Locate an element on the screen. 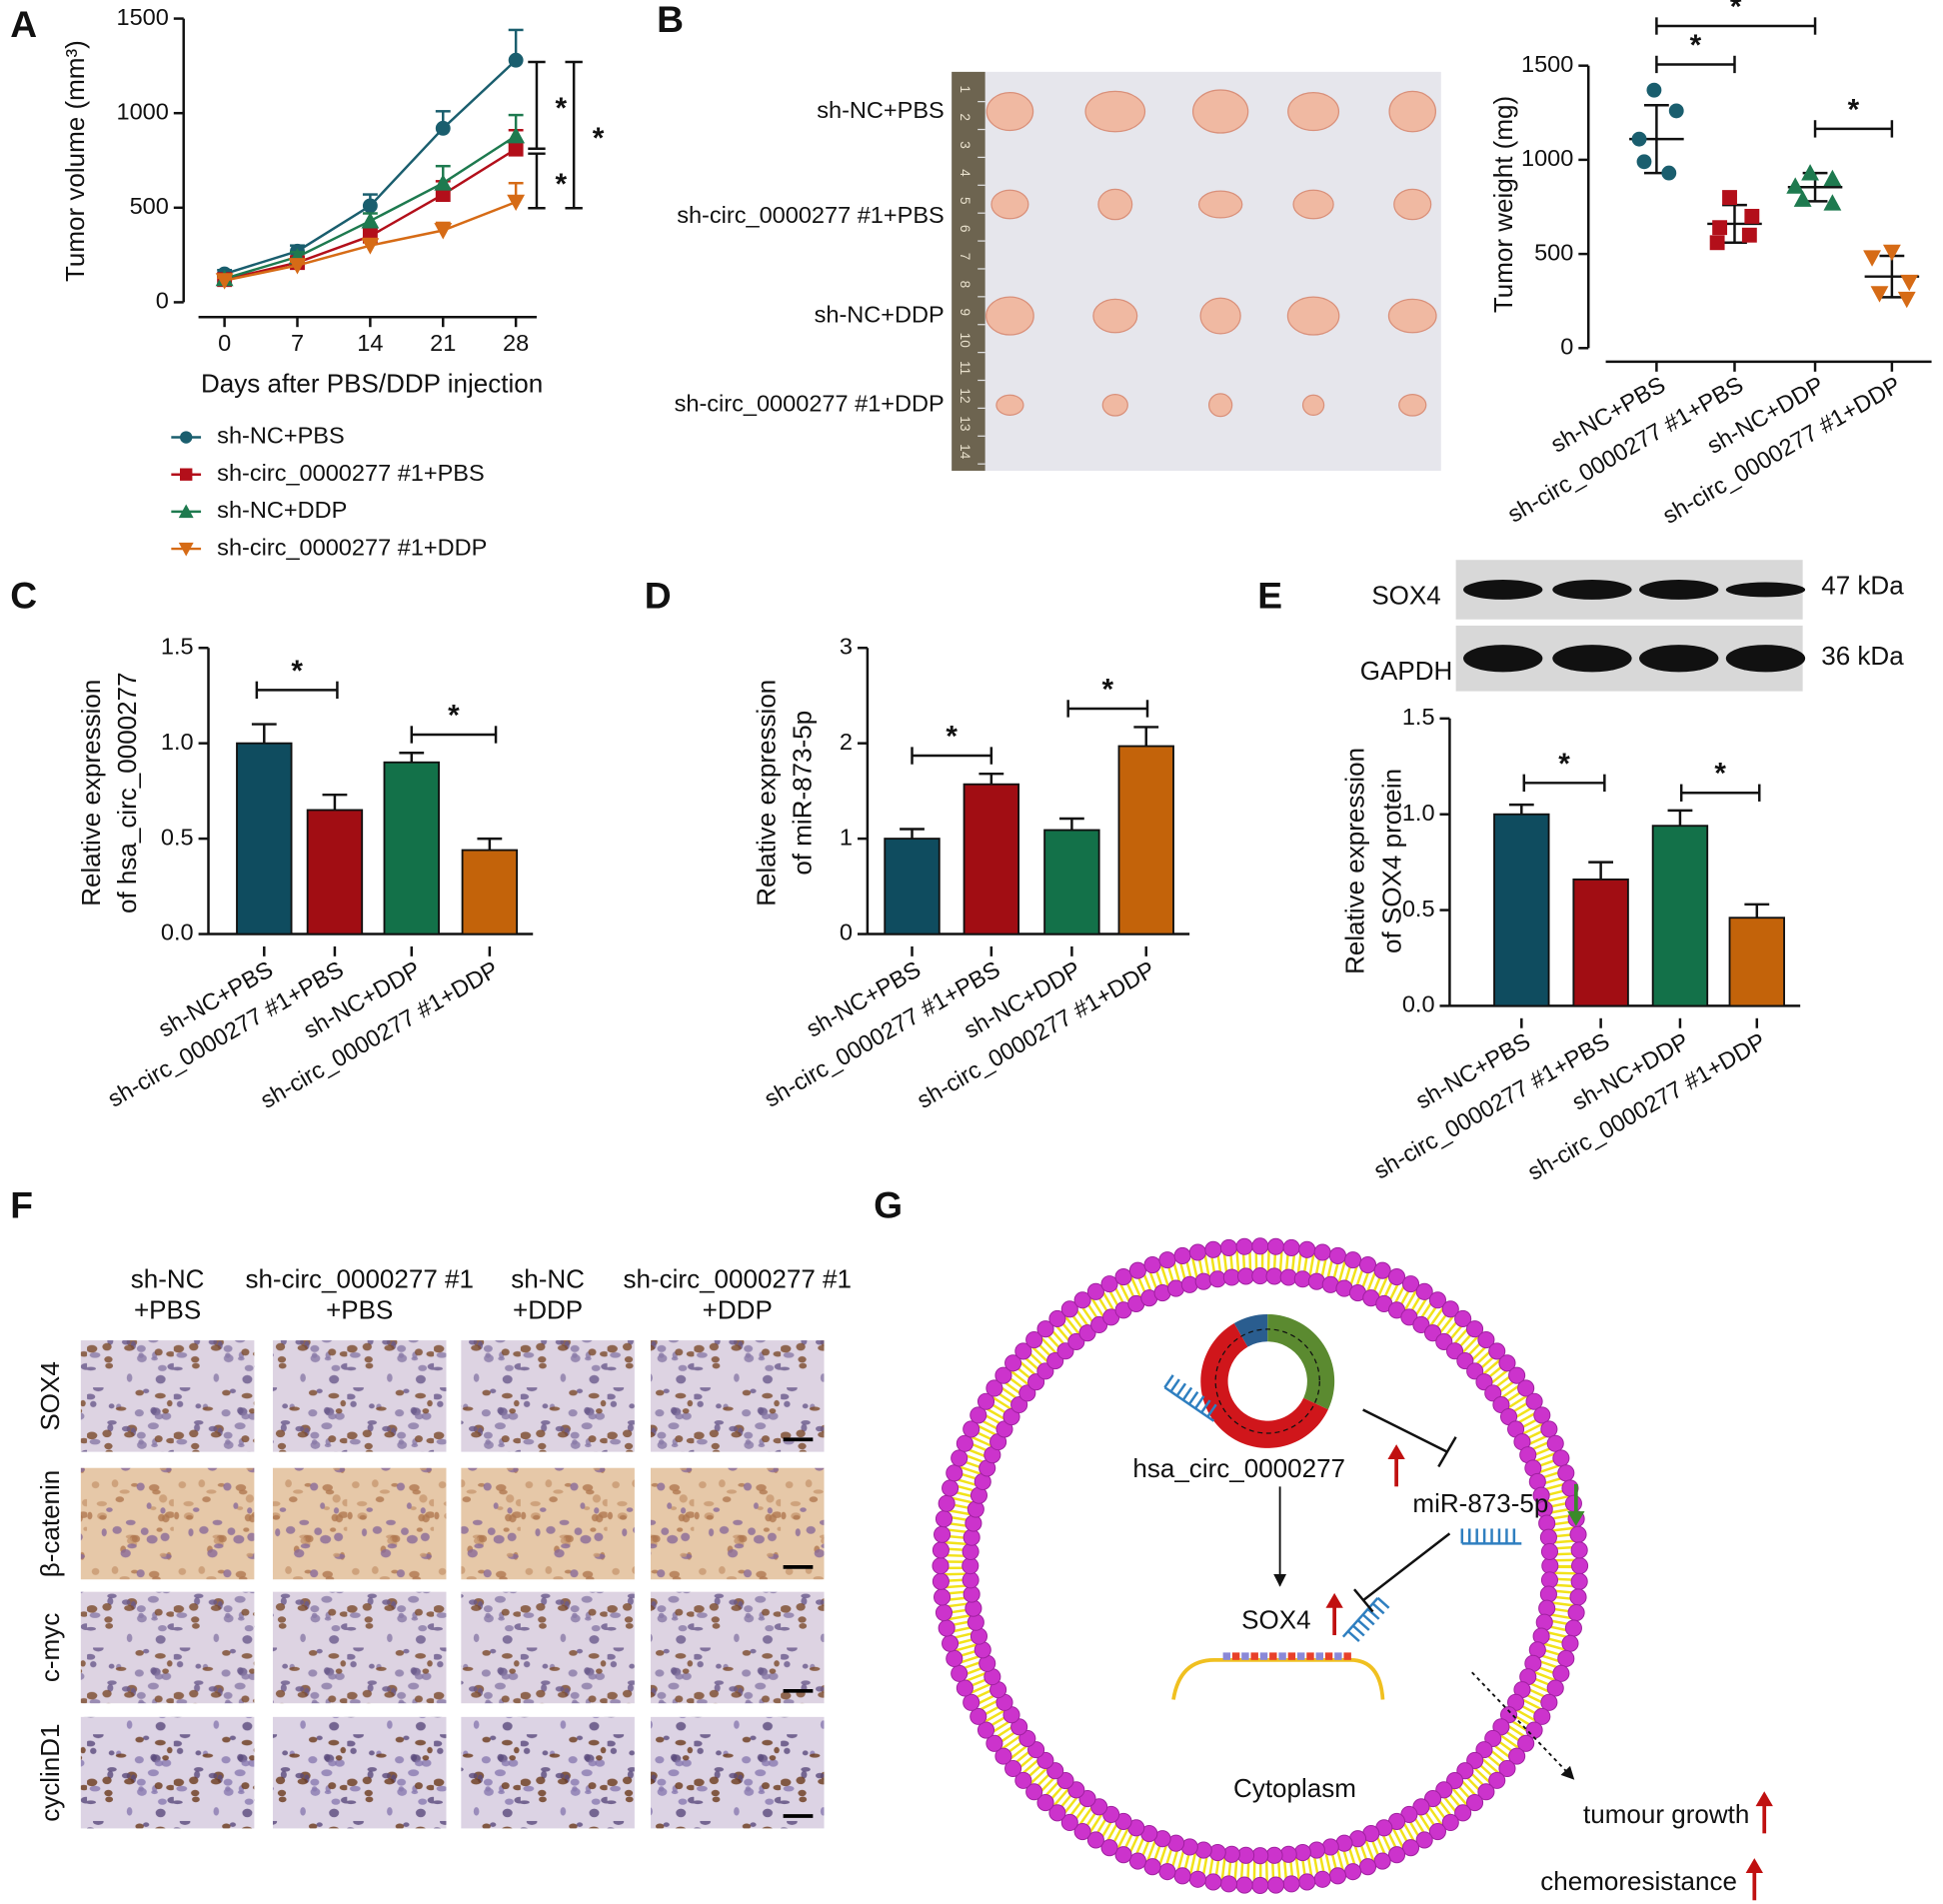 This screenshot has height=1904, width=1943. size-label: 47 kDa is located at coordinates (1862, 585).